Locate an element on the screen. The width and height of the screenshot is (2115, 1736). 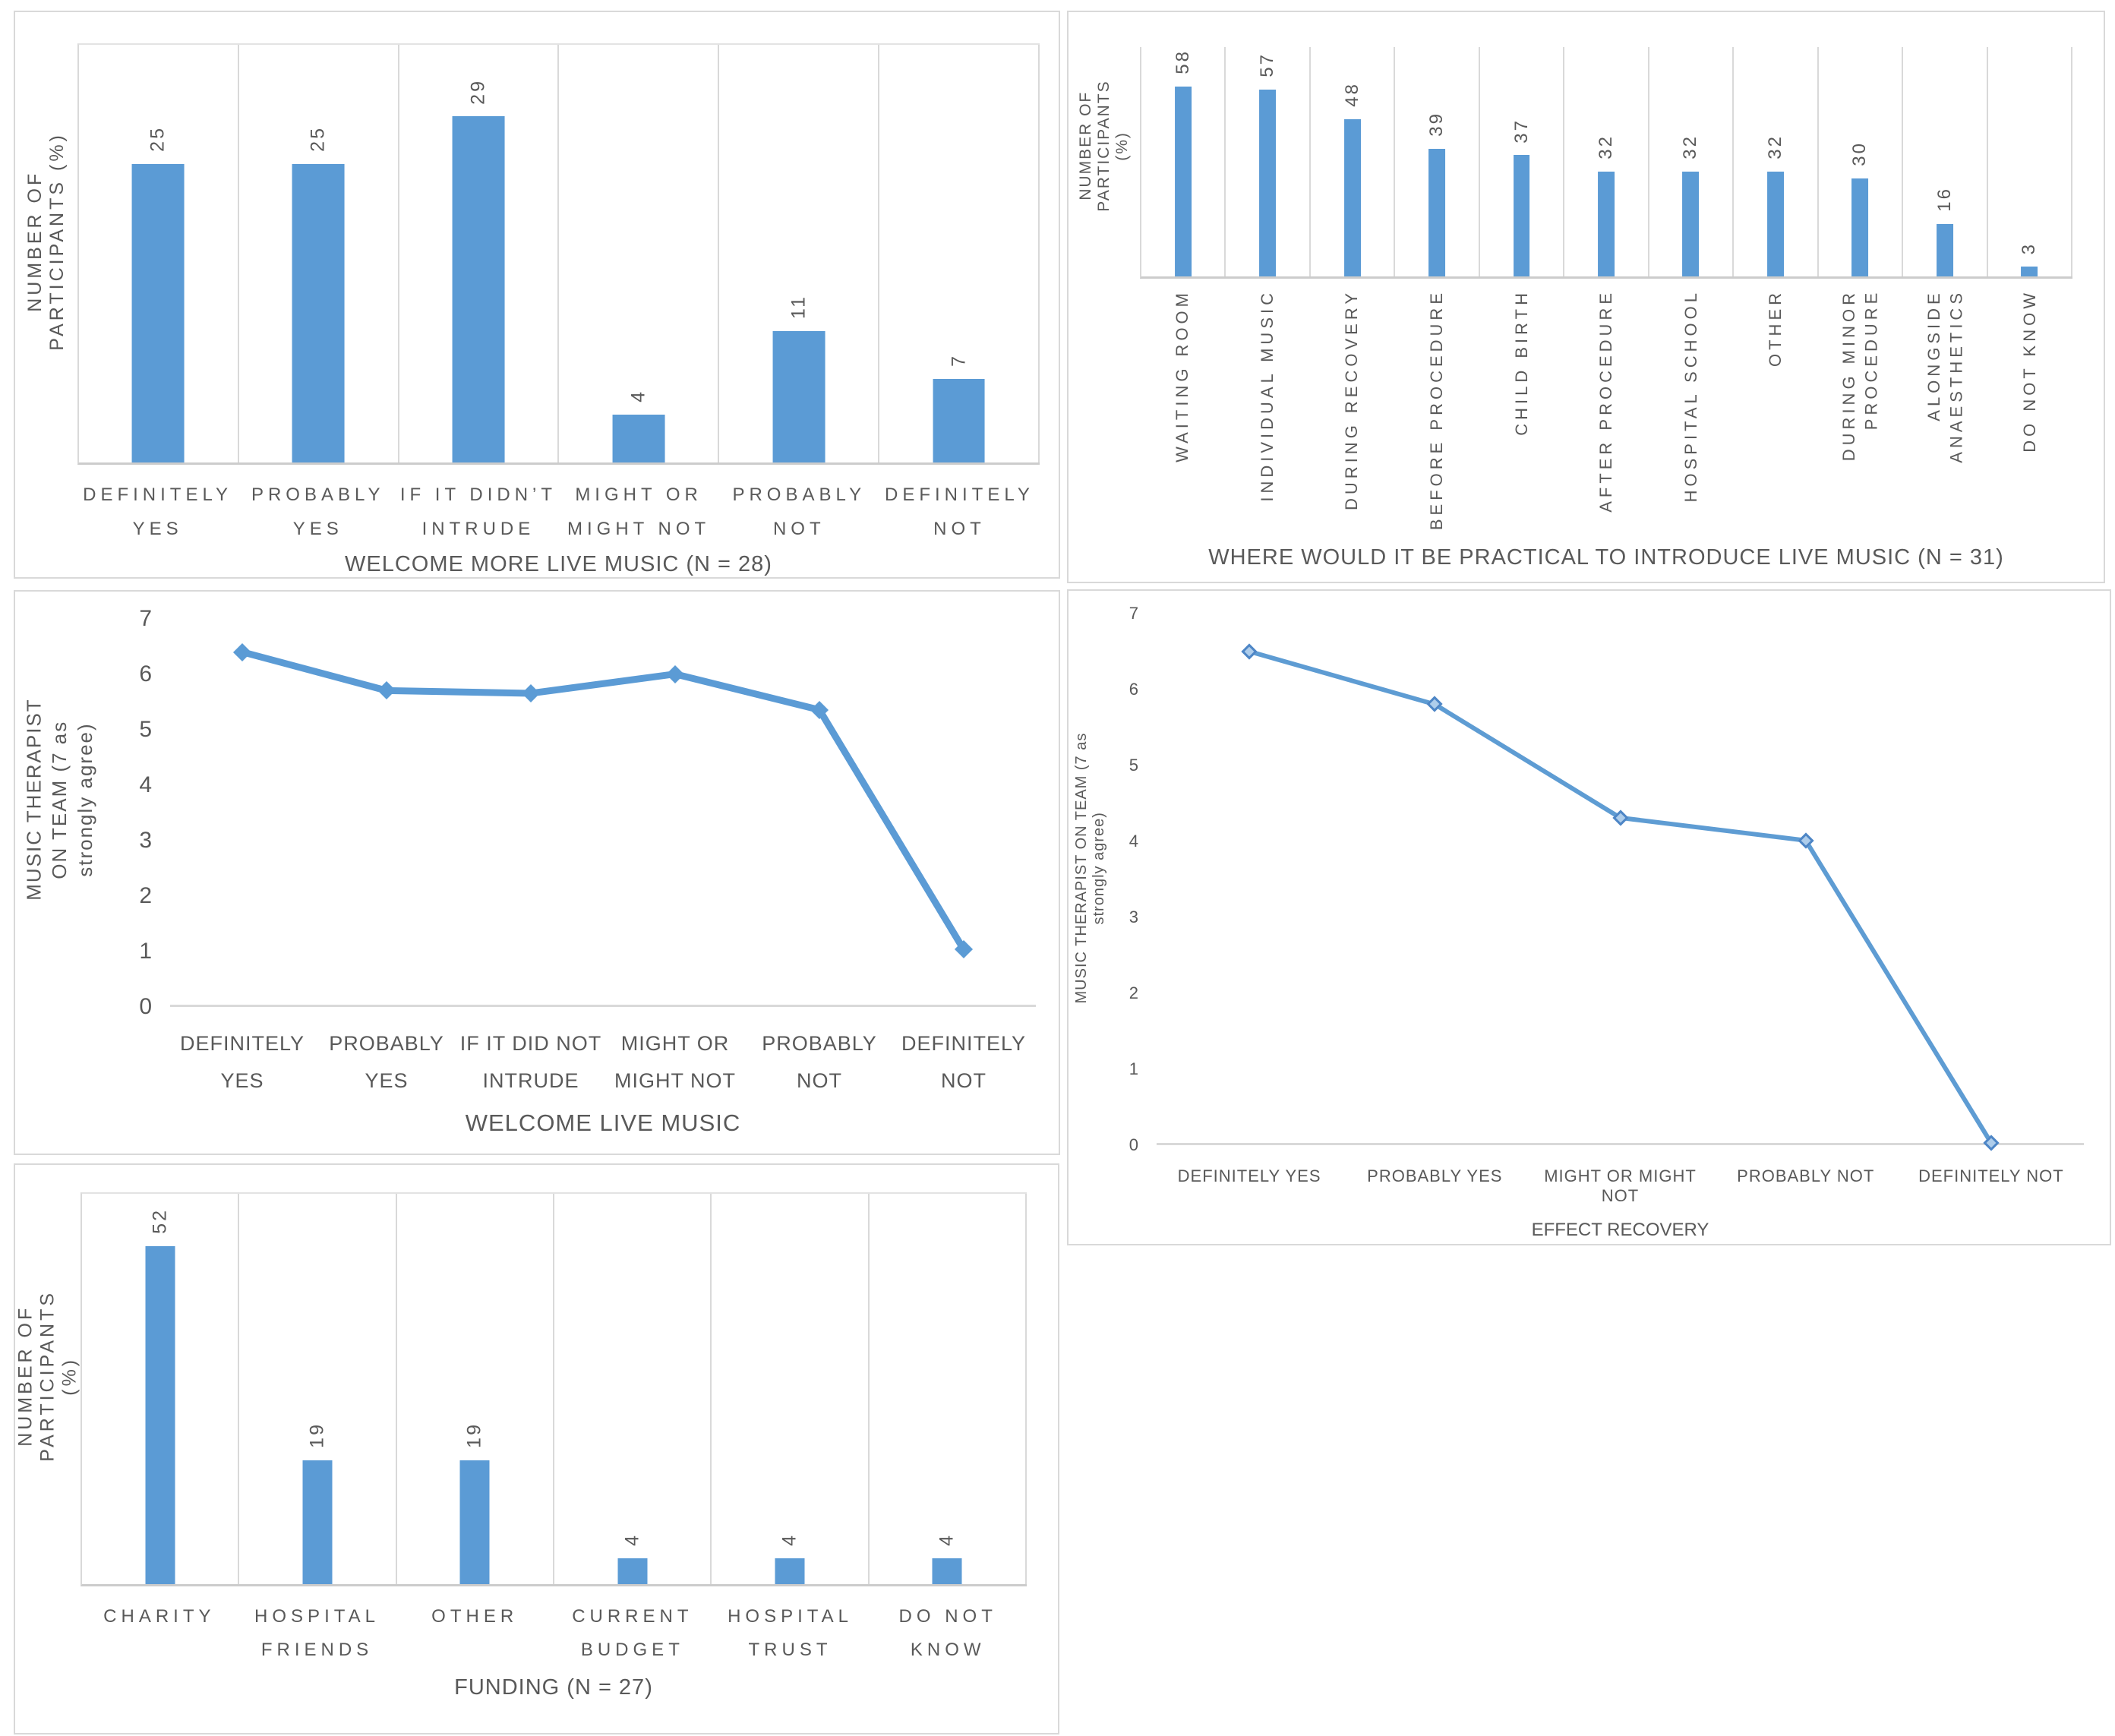
x-category-label-text: HOSPITAL SCHOOL is located at coordinates (1691, 396).